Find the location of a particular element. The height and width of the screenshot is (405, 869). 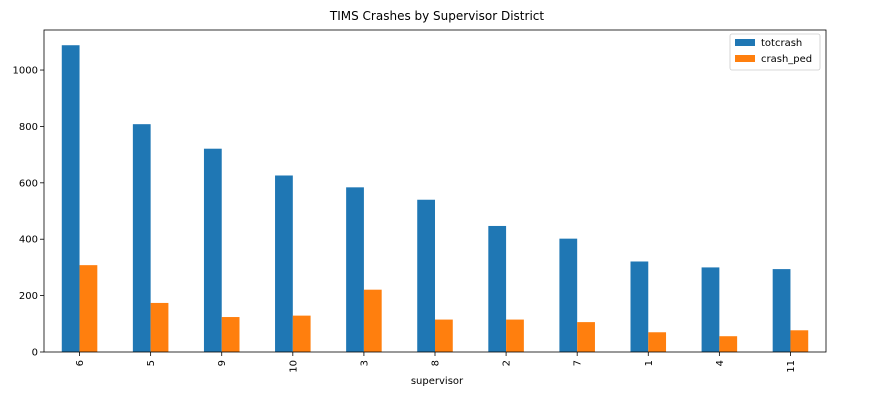

x-axis-label: supervisor is located at coordinates (437, 381).